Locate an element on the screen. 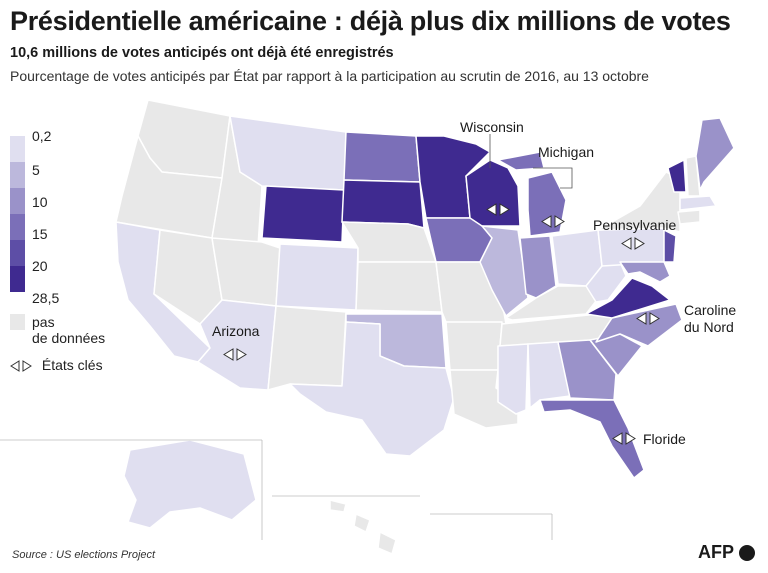 This screenshot has width=768, height=573. florida-key-arrows-icon is located at coordinates (624, 438).